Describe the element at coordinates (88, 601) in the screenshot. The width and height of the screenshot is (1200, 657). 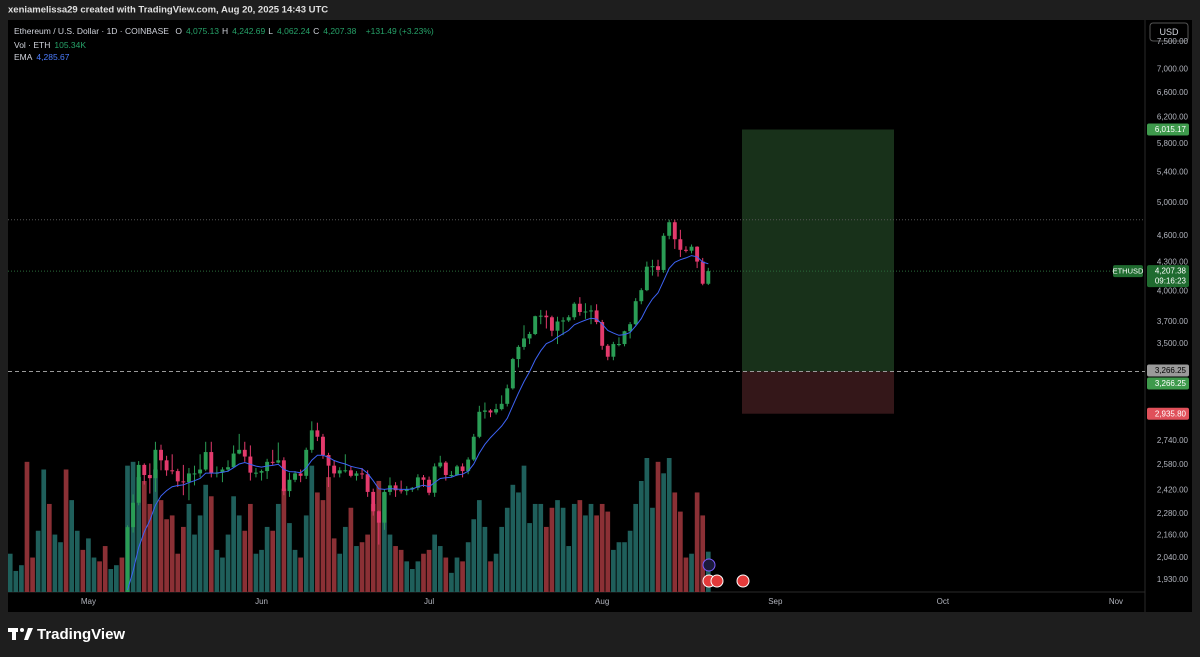
I see `x-tick-label: May` at that location.